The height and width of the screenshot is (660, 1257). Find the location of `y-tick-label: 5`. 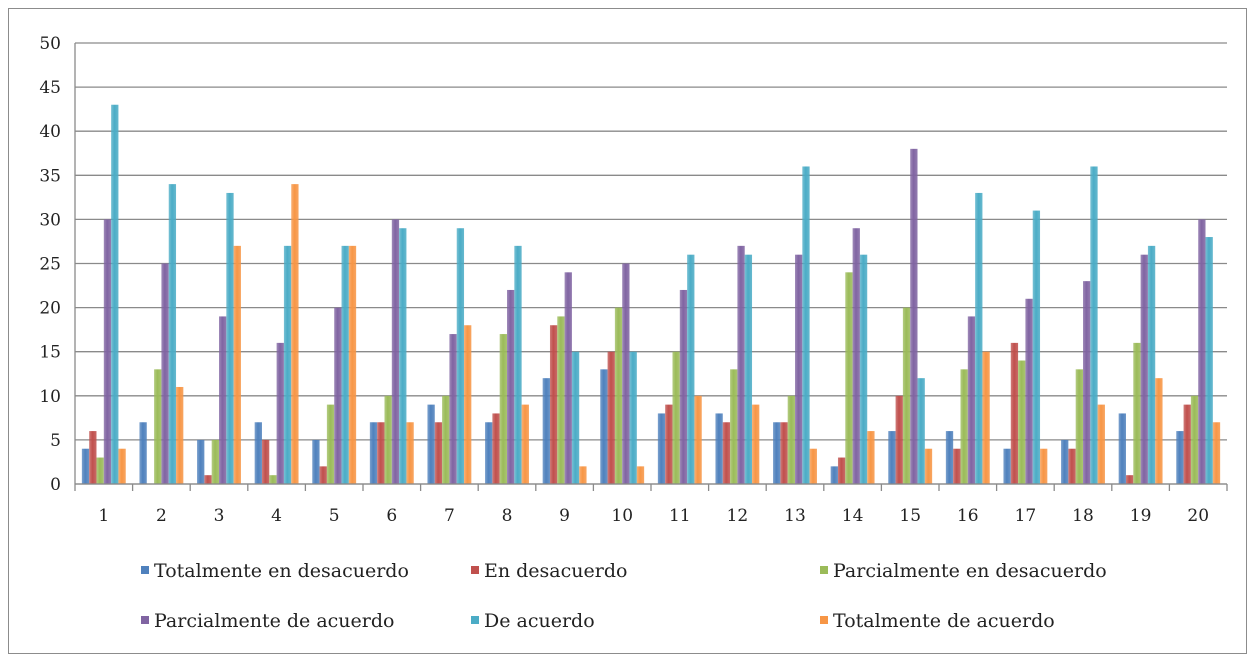

y-tick-label: 5 is located at coordinates (55, 441).